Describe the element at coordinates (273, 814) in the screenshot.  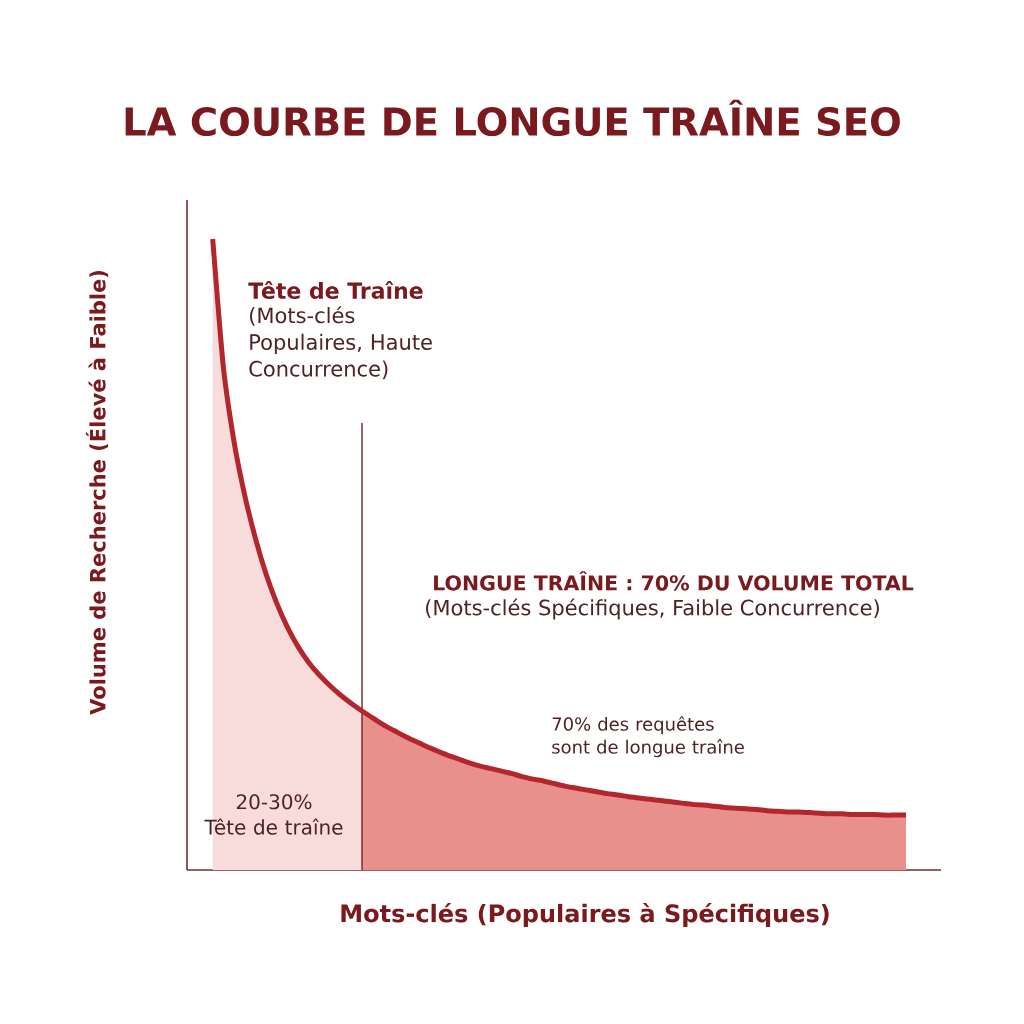
I see `annotation: 20-30% Tête de traîne` at that location.